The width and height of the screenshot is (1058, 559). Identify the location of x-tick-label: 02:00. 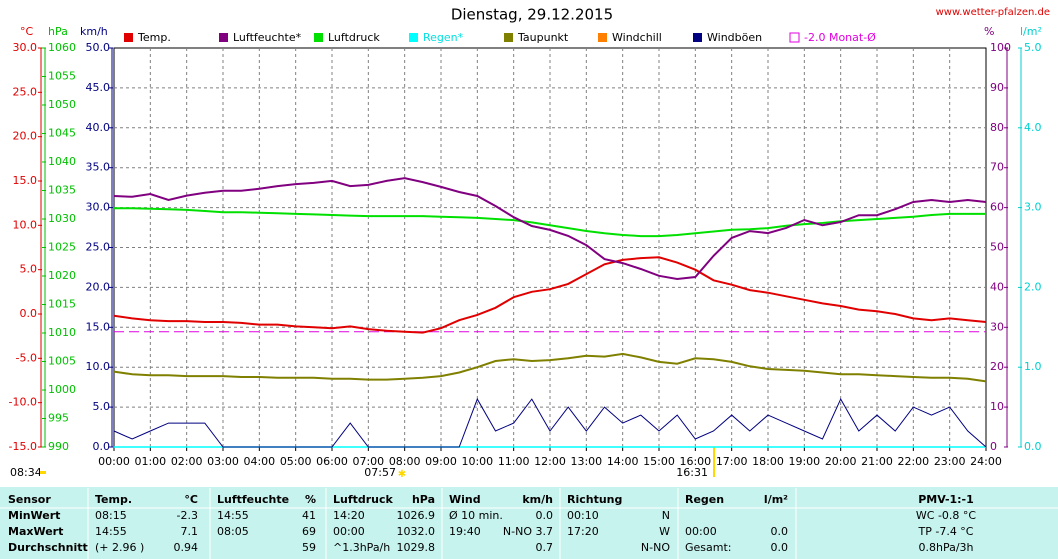
(187, 461).